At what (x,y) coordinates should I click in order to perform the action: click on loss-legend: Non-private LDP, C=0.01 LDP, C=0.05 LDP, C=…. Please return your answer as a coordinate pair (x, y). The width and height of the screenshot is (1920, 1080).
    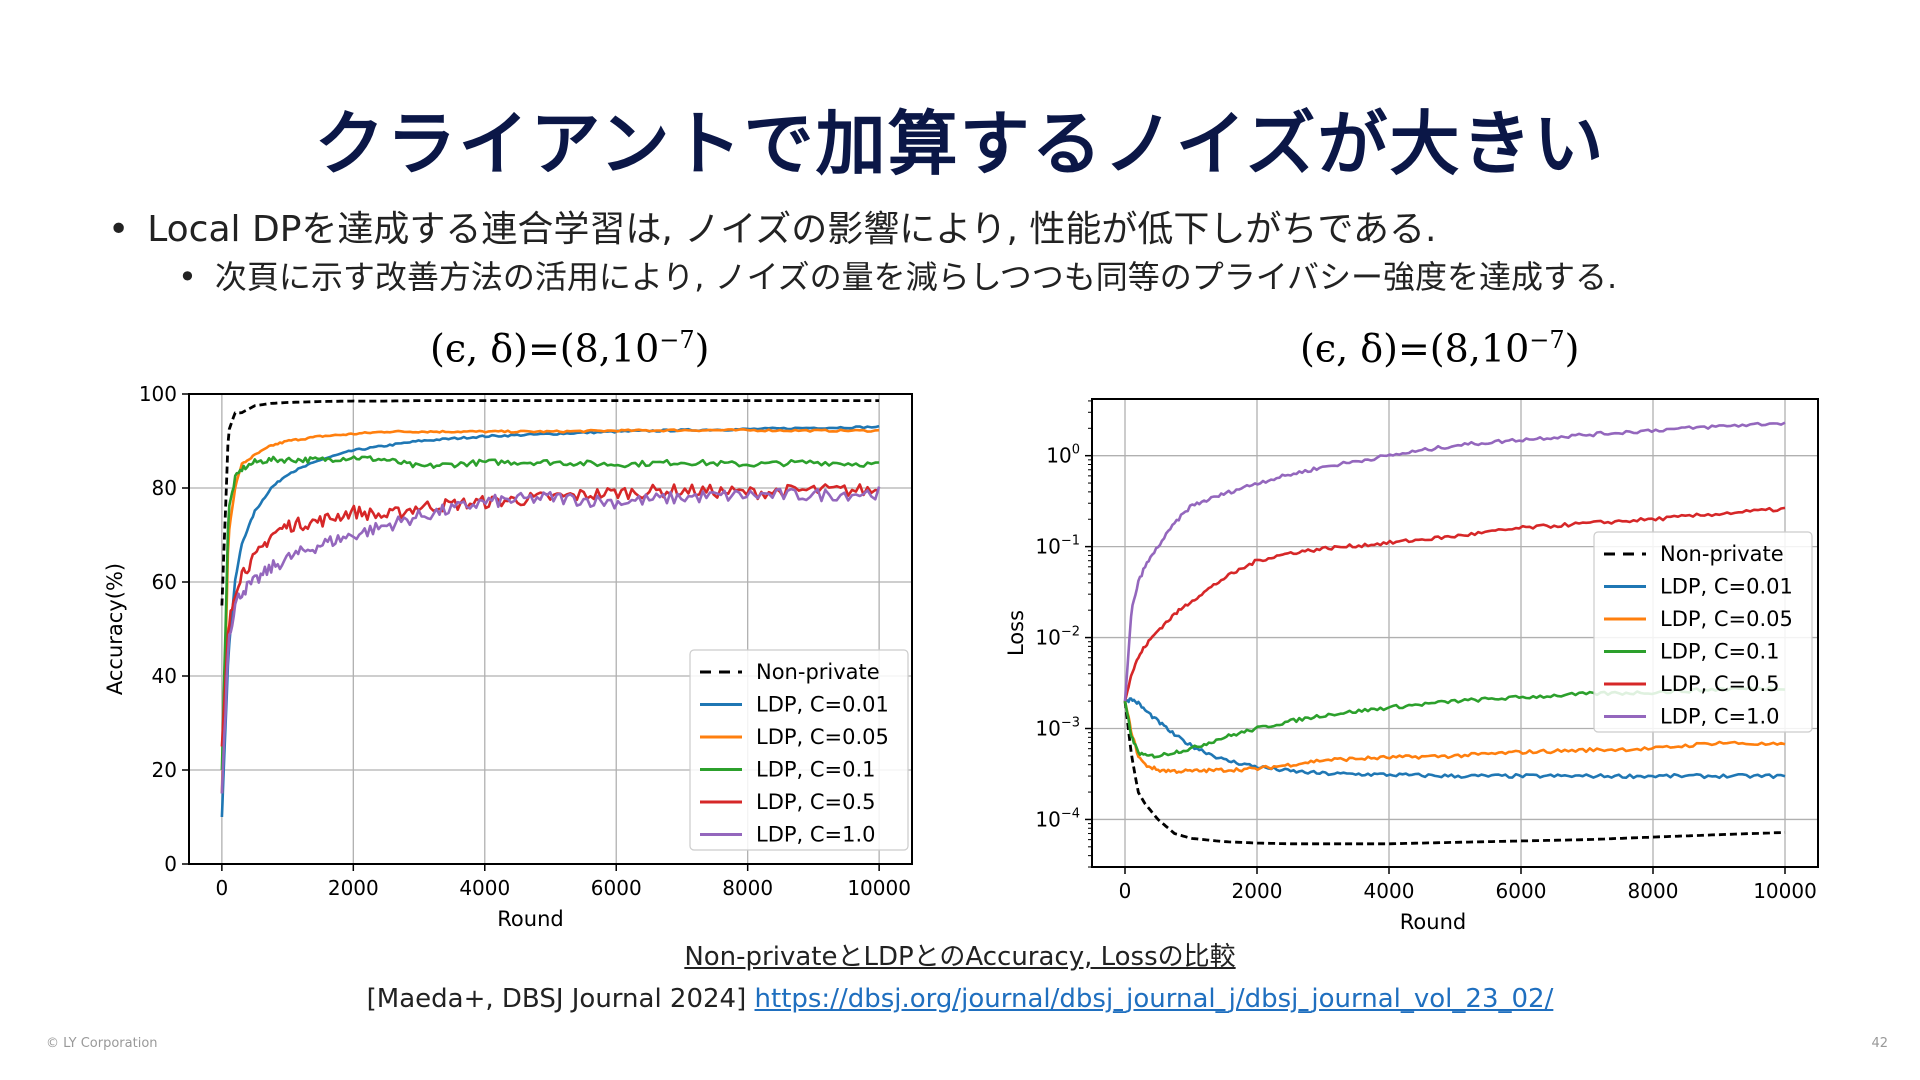
    Looking at the image, I should click on (1703, 632).